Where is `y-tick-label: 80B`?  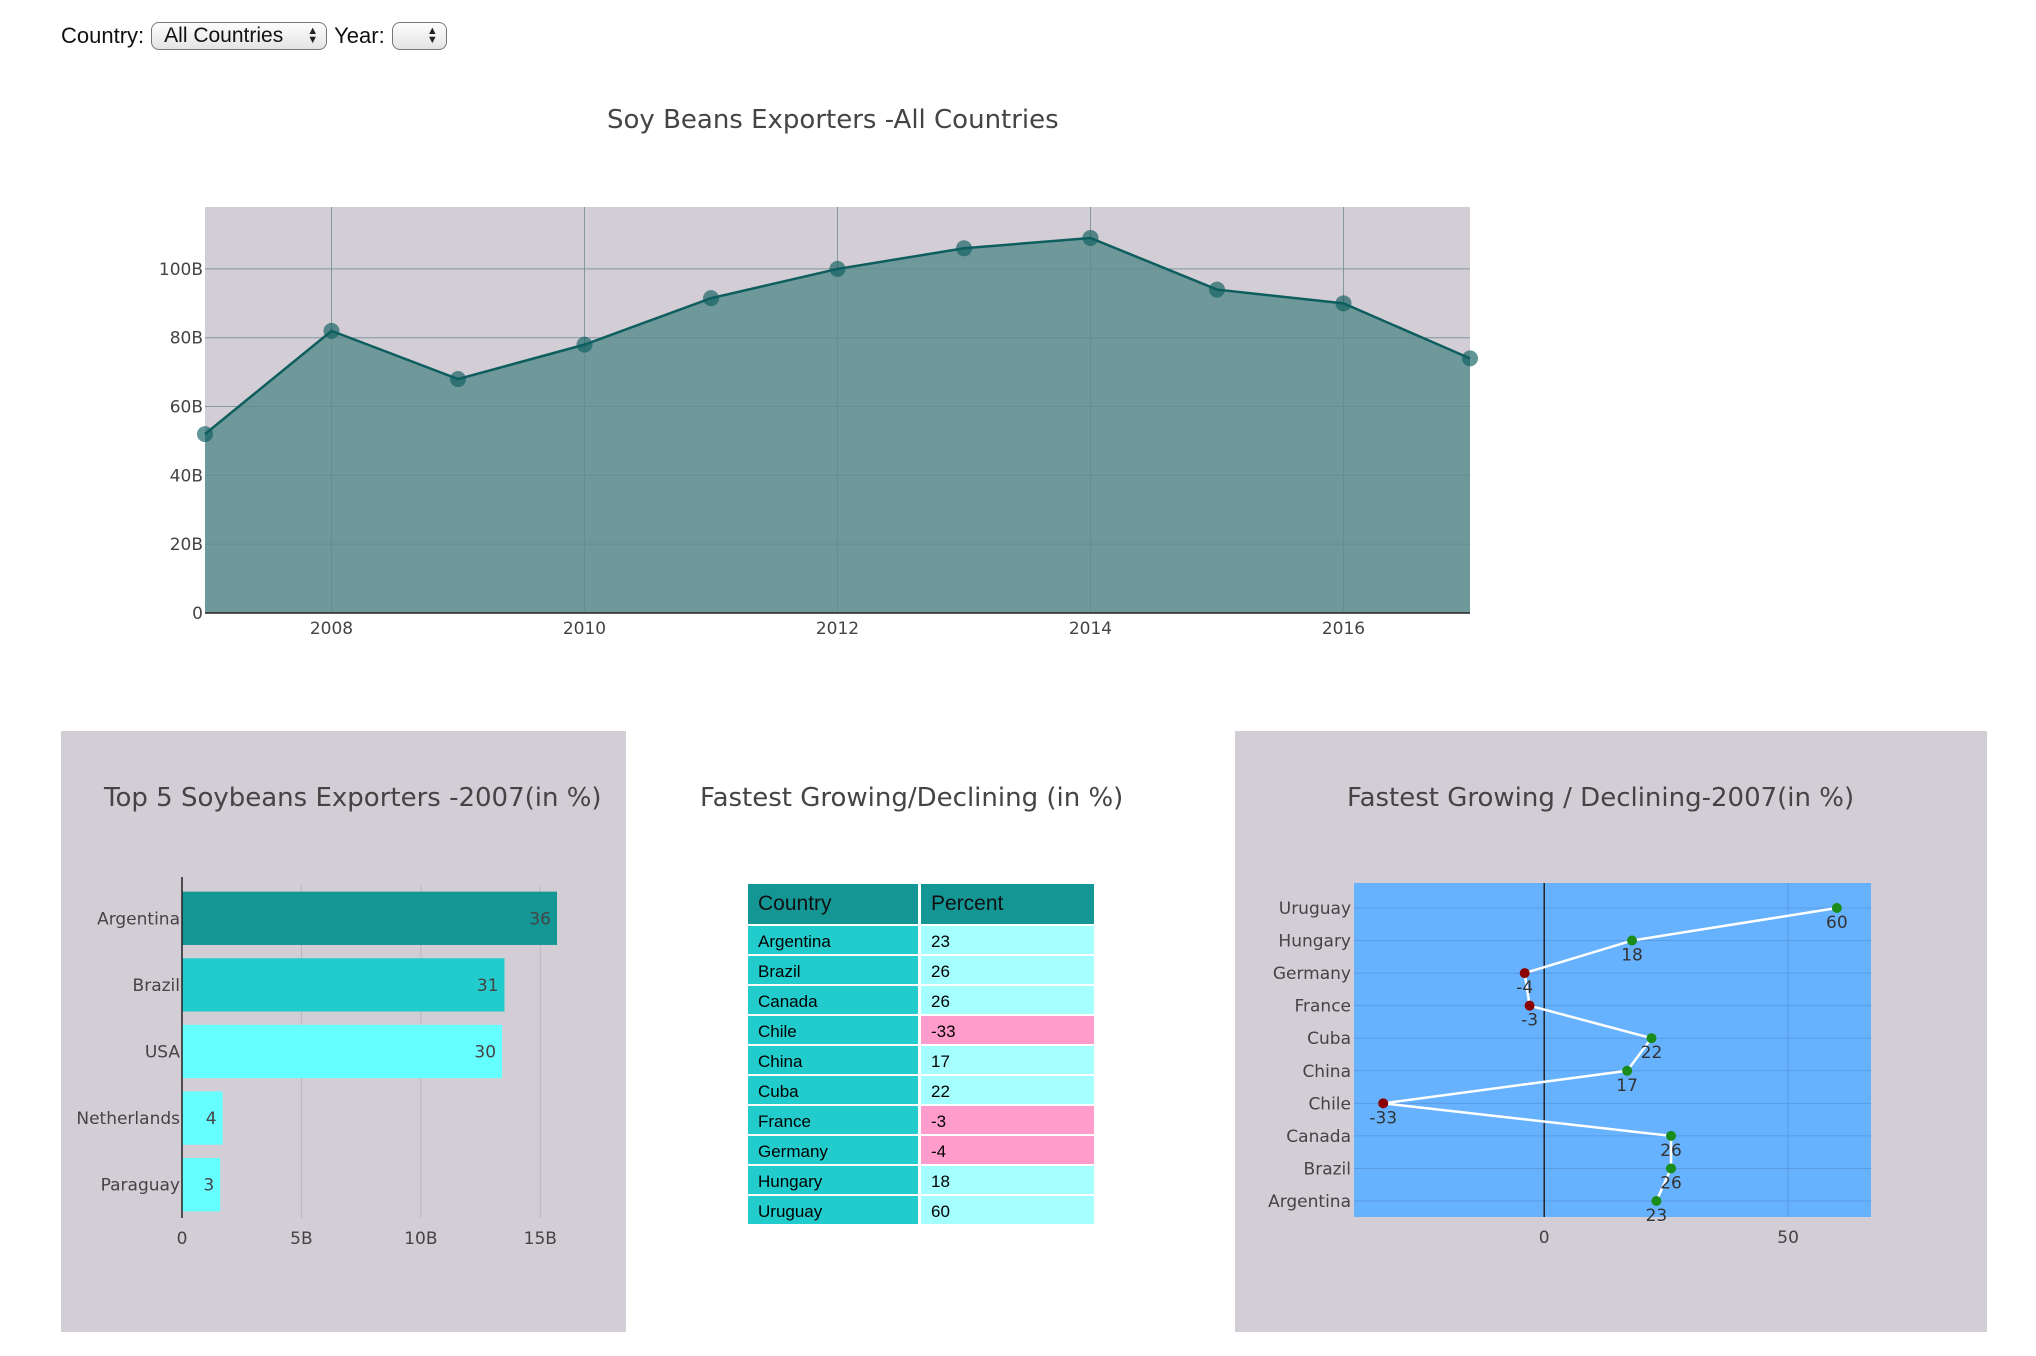
y-tick-label: 80B is located at coordinates (186, 339).